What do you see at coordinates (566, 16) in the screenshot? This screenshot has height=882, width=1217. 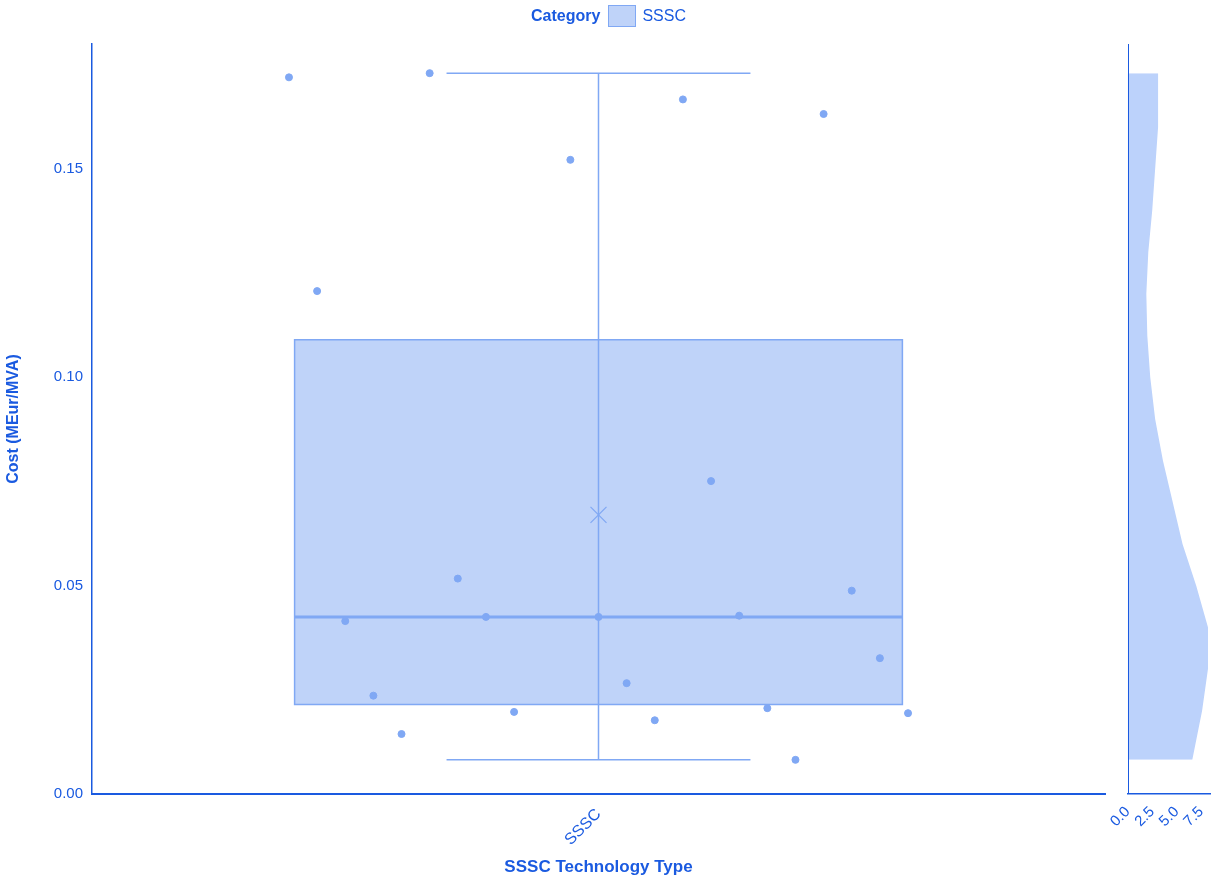 I see `legend-title: Category` at bounding box center [566, 16].